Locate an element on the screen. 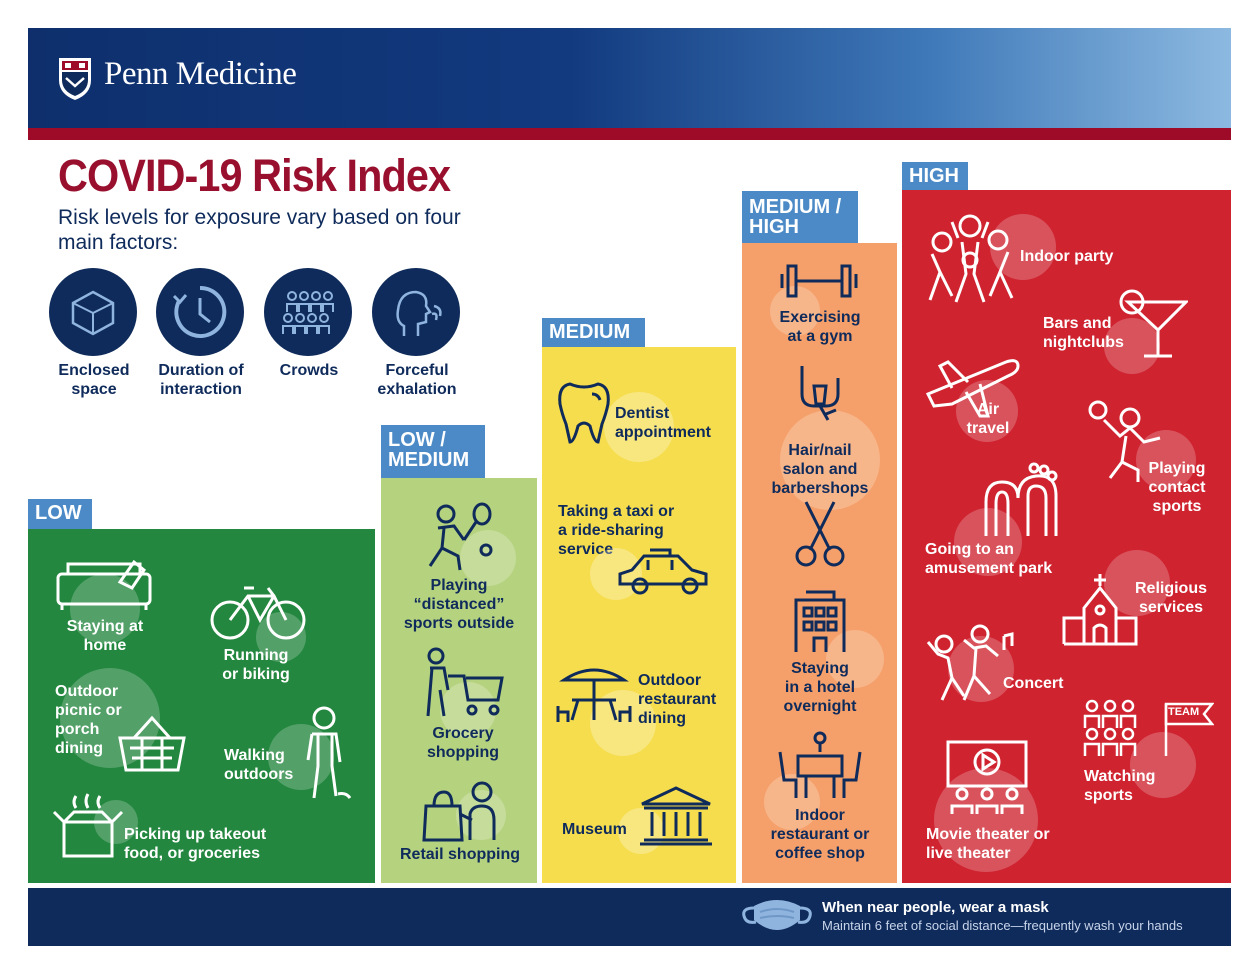 The height and width of the screenshot is (974, 1260). movie-theater-icon is located at coordinates (987, 777).